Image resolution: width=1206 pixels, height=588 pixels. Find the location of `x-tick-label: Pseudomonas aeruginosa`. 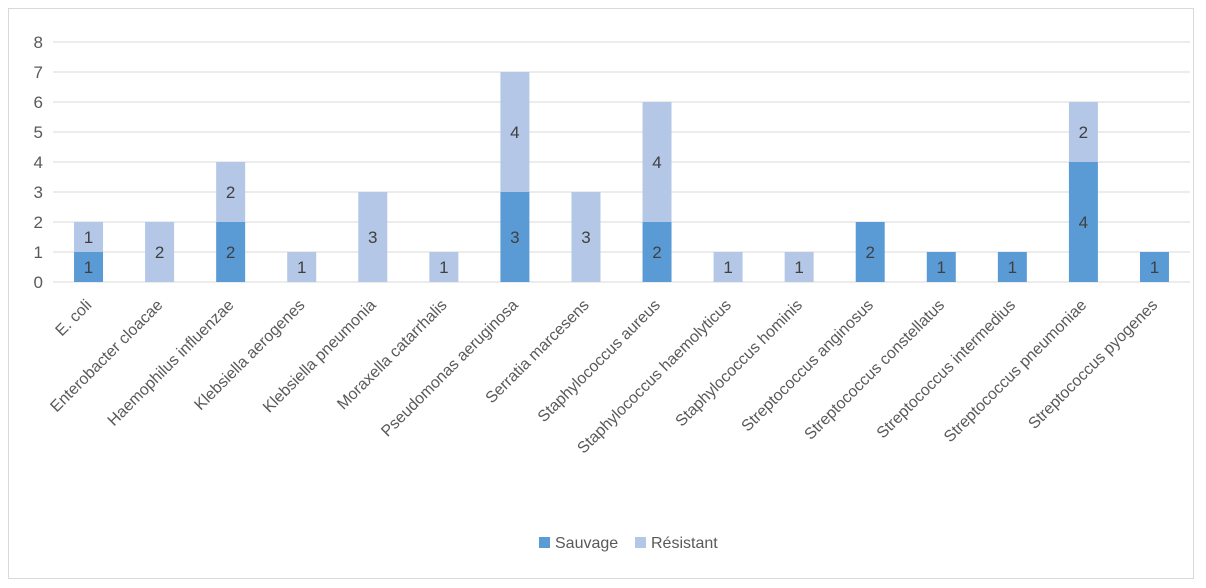

x-tick-label: Pseudomonas aeruginosa is located at coordinates (450, 369).